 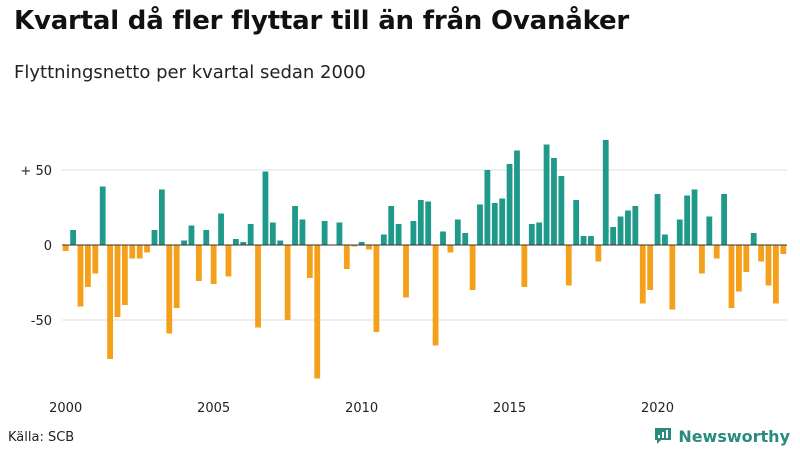 What do you see at coordinates (190, 72) in the screenshot?
I see `chart-subtitle: Flyttningsnetto per kvartal sedan 2000` at bounding box center [190, 72].